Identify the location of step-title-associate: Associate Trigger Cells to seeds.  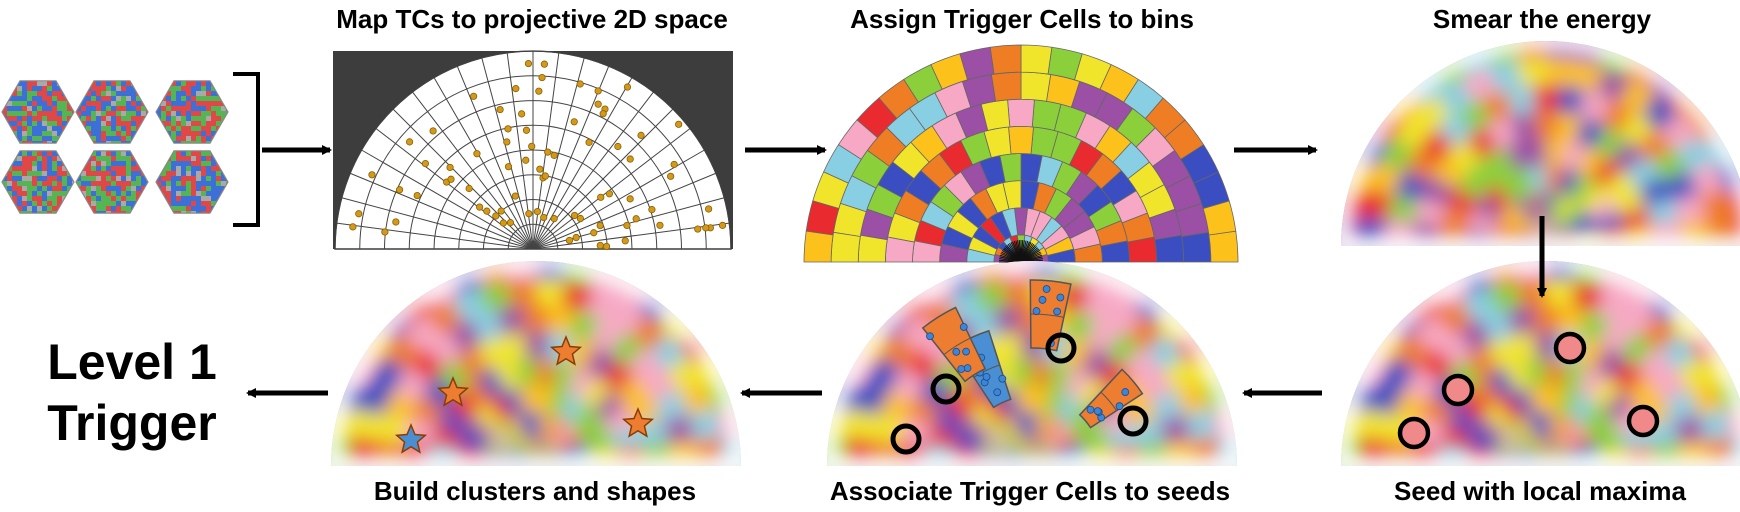
(1030, 491).